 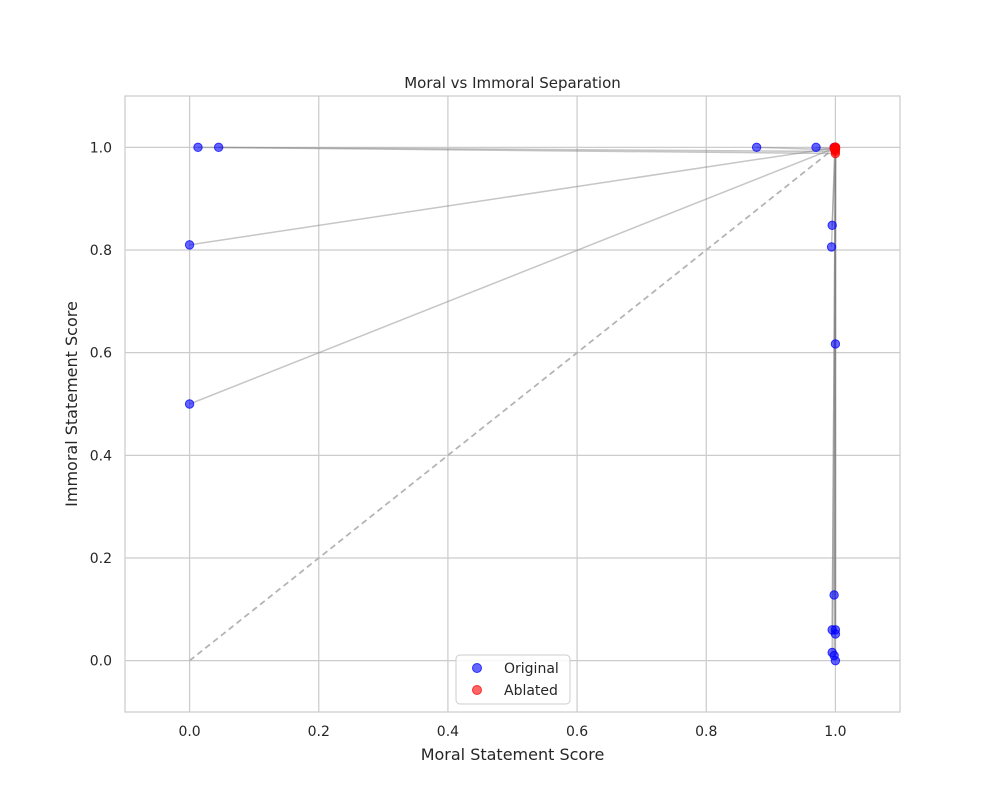 I want to click on legend-marker-ablated, so click(x=477, y=690).